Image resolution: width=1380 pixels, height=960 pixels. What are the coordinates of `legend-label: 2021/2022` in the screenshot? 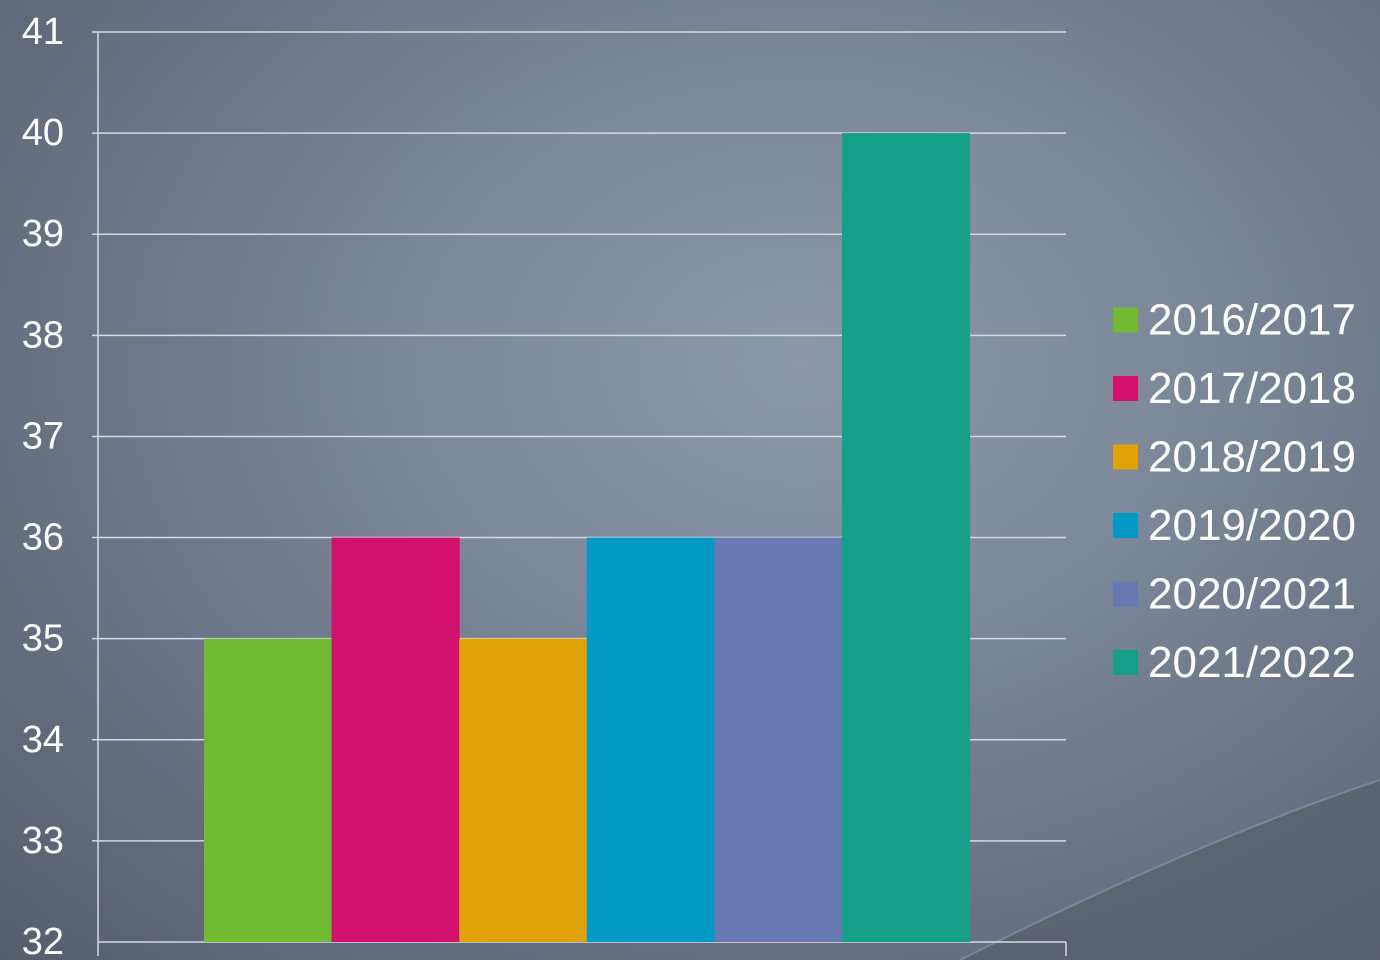 It's located at (1252, 662).